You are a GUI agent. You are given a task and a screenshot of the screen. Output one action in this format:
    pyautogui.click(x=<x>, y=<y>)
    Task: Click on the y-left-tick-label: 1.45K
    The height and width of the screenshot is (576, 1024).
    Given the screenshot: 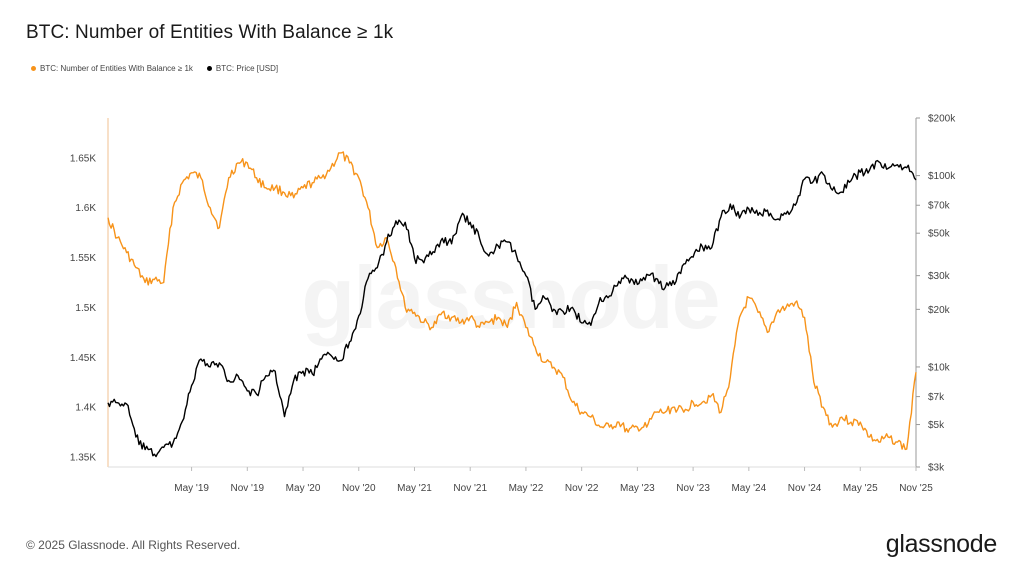 What is the action you would take?
    pyautogui.click(x=83, y=358)
    